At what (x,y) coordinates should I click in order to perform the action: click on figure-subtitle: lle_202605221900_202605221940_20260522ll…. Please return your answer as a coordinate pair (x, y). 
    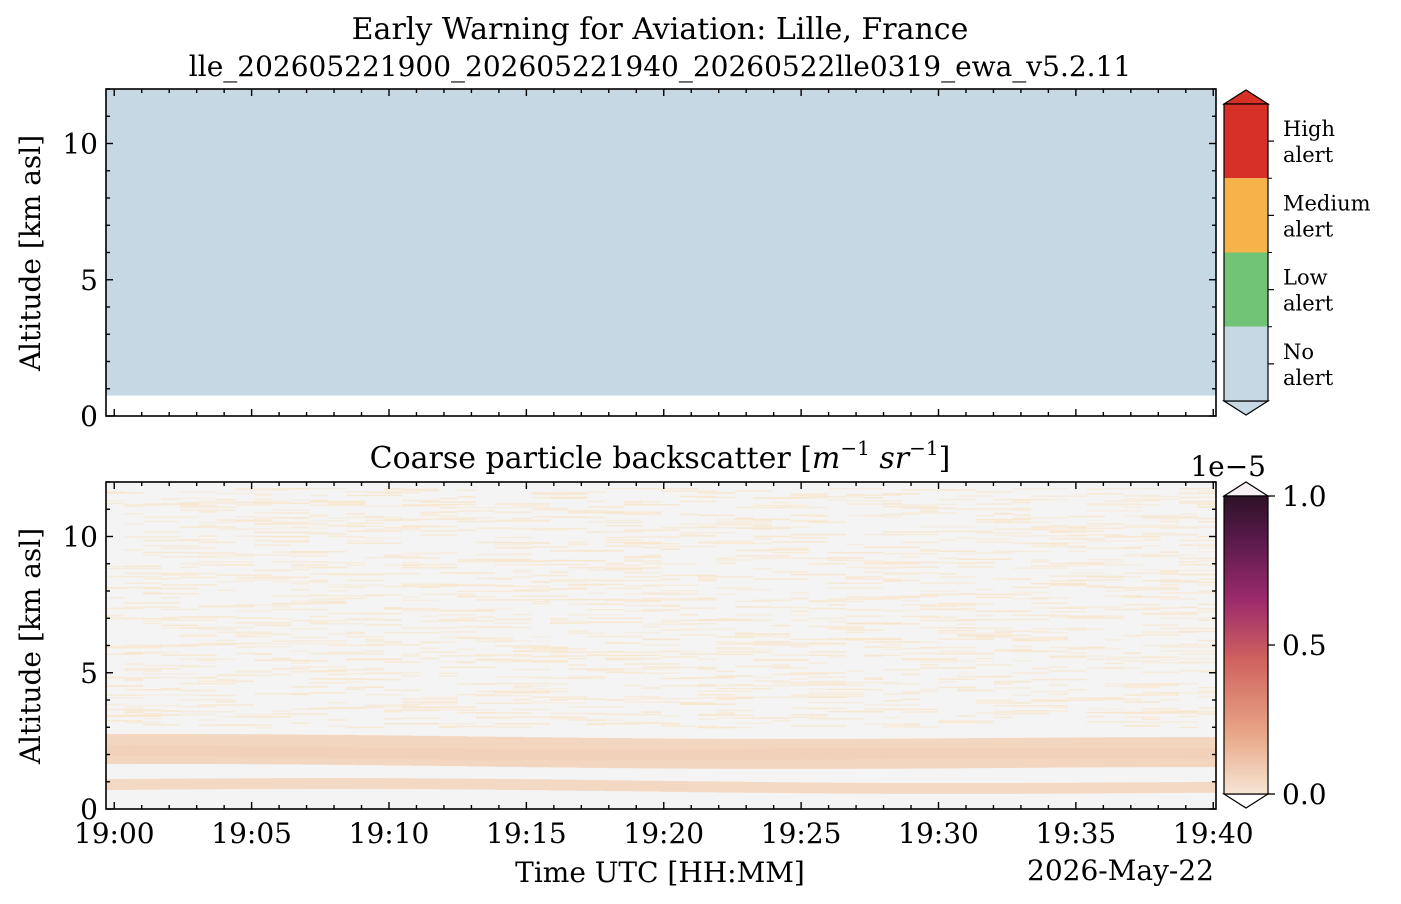
    Looking at the image, I should click on (660, 66).